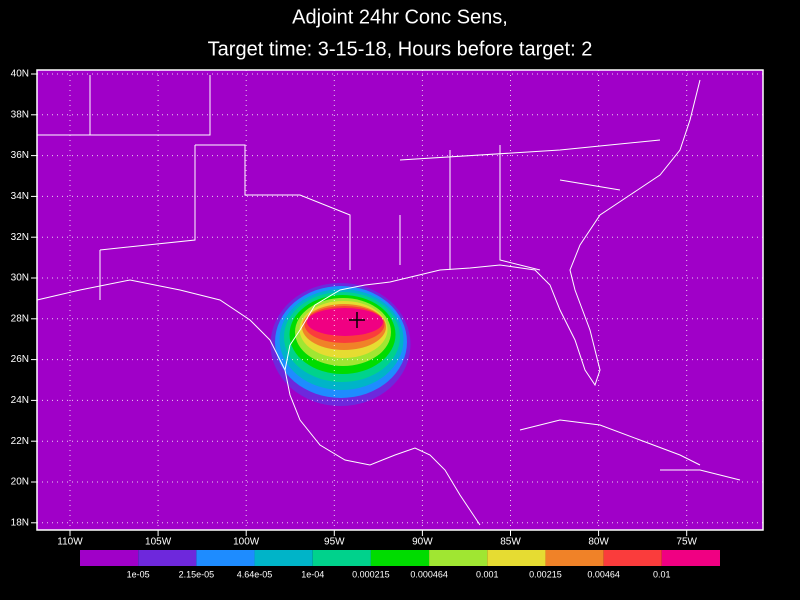 The image size is (800, 600). Describe the element at coordinates (255, 574) in the screenshot. I see `colorbar-label: 4.64e-05` at that location.